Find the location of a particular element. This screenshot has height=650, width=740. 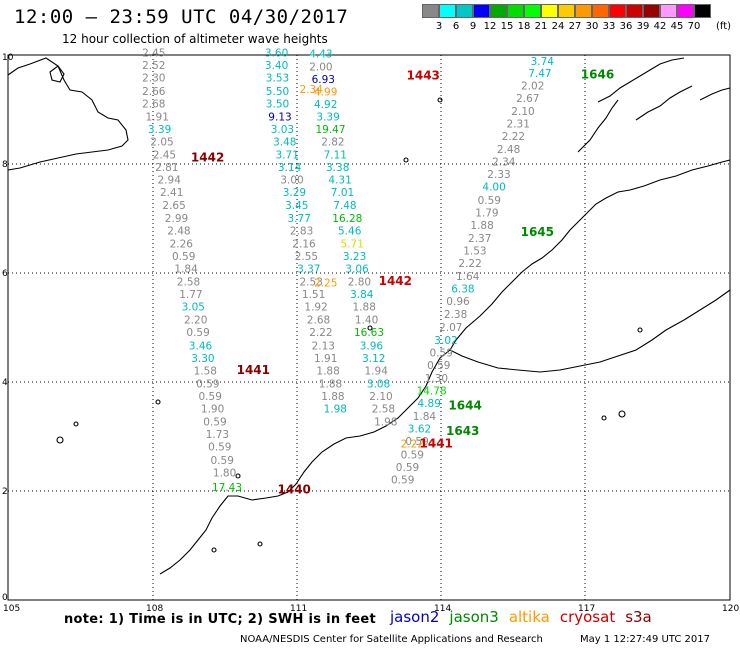

wave-height-value: 2.66 is located at coordinates (154, 92).